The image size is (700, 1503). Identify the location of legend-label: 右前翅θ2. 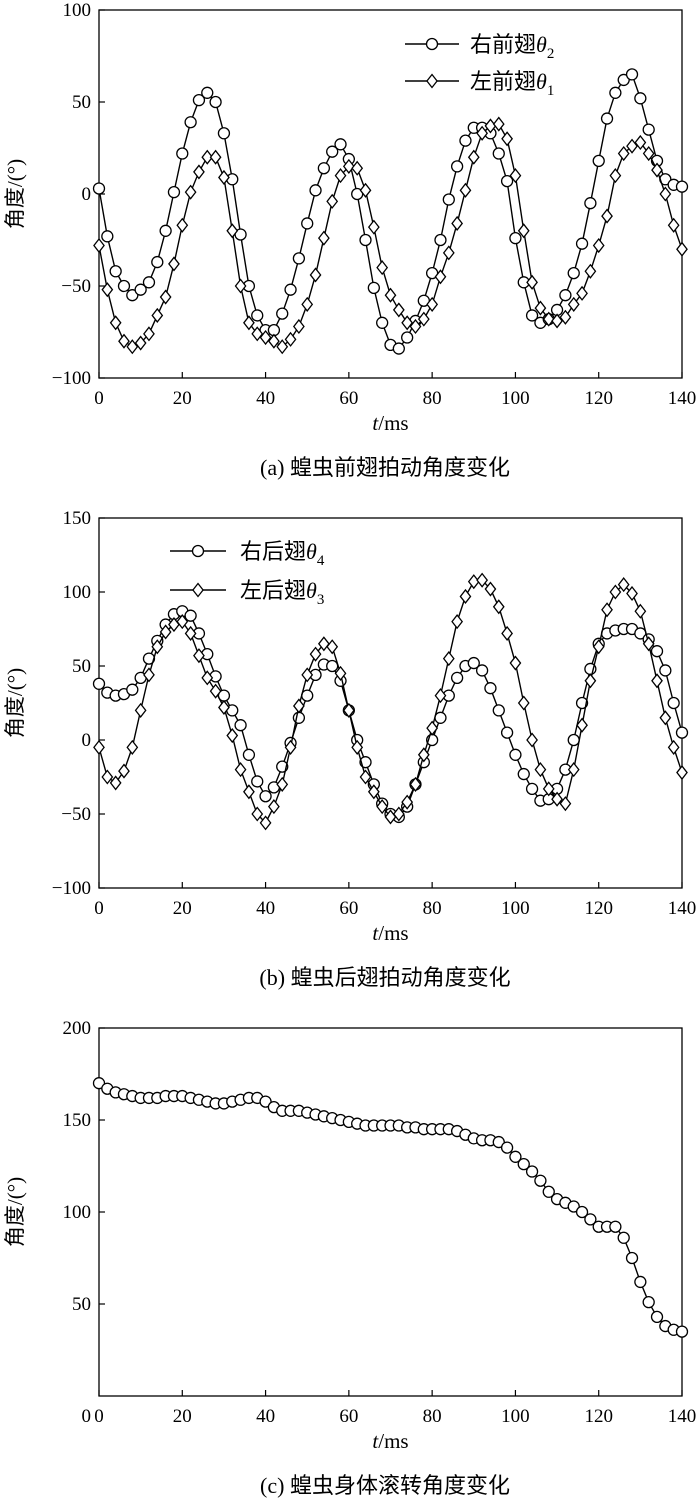
(512, 47).